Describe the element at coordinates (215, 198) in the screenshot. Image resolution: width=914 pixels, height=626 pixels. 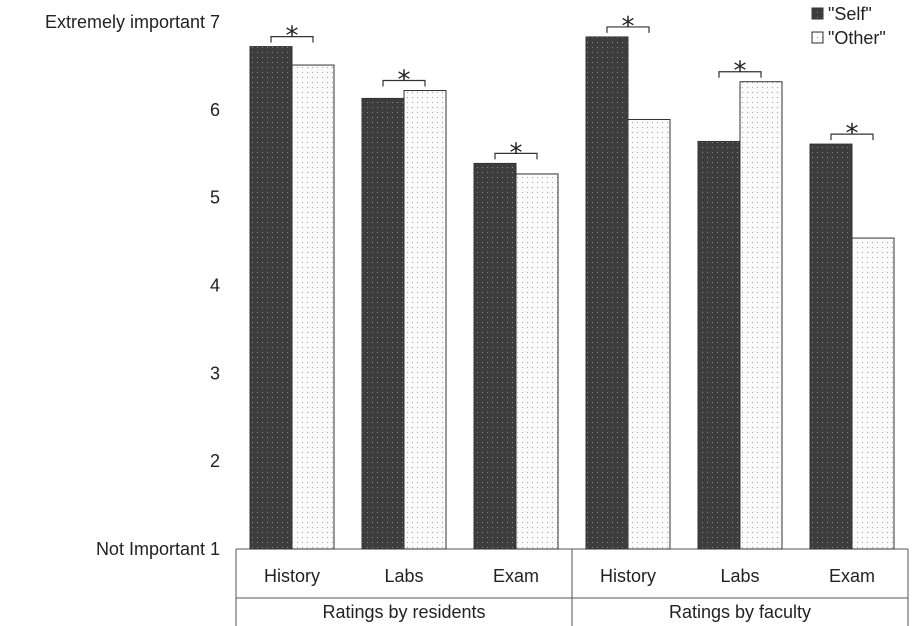
I see `y-tick-label: 5` at that location.